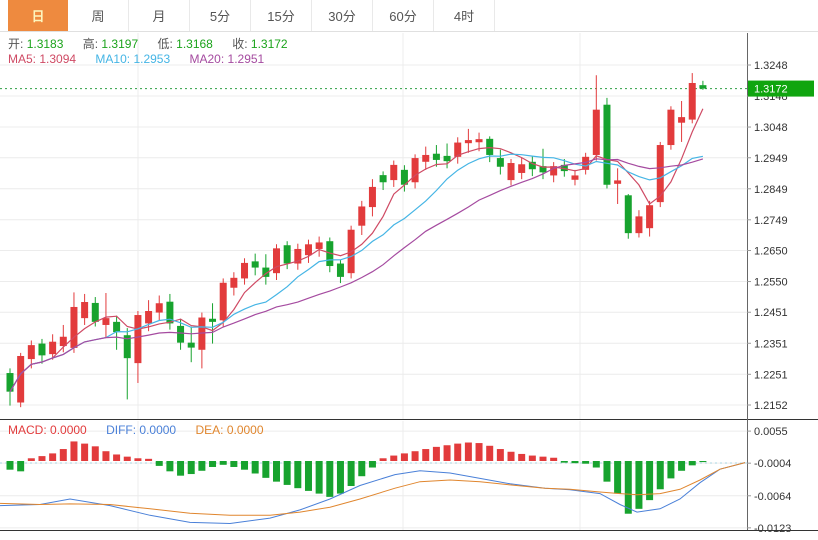  Describe the element at coordinates (771, 128) in the screenshot. I see `price-tick-label: 1.3048` at that location.